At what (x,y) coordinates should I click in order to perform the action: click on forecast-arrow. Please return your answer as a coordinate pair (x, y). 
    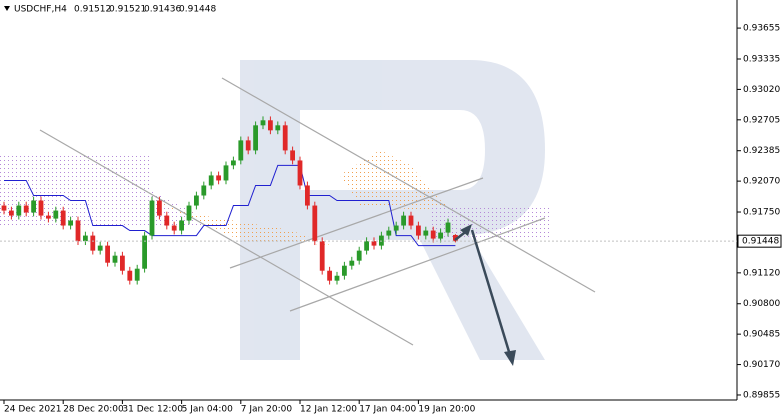
    Looking at the image, I should click on (485, 295).